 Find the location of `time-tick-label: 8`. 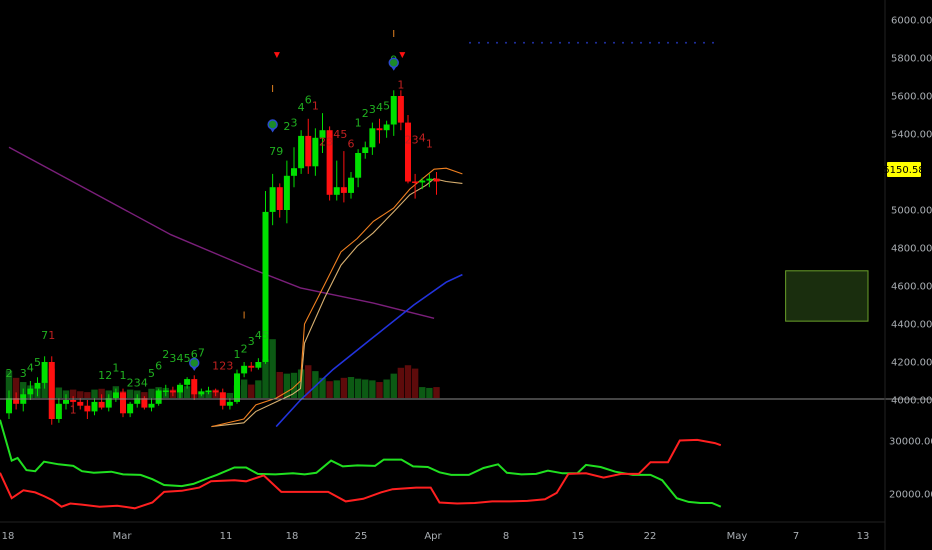

time-tick-label: 8 is located at coordinates (506, 536).